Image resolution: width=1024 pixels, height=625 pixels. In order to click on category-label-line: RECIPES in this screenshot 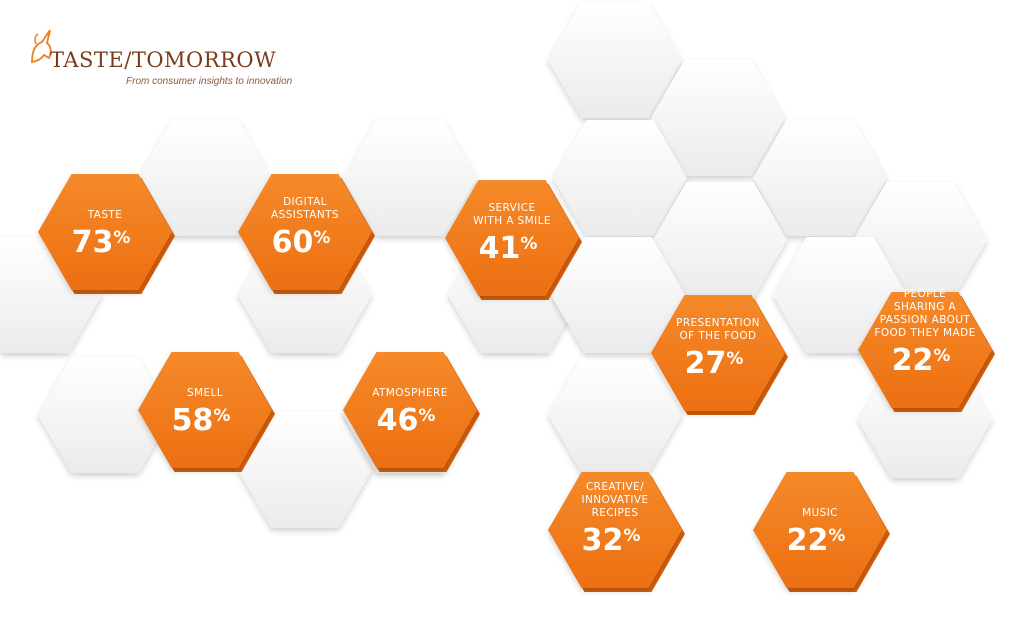, I will do `click(615, 513)`.